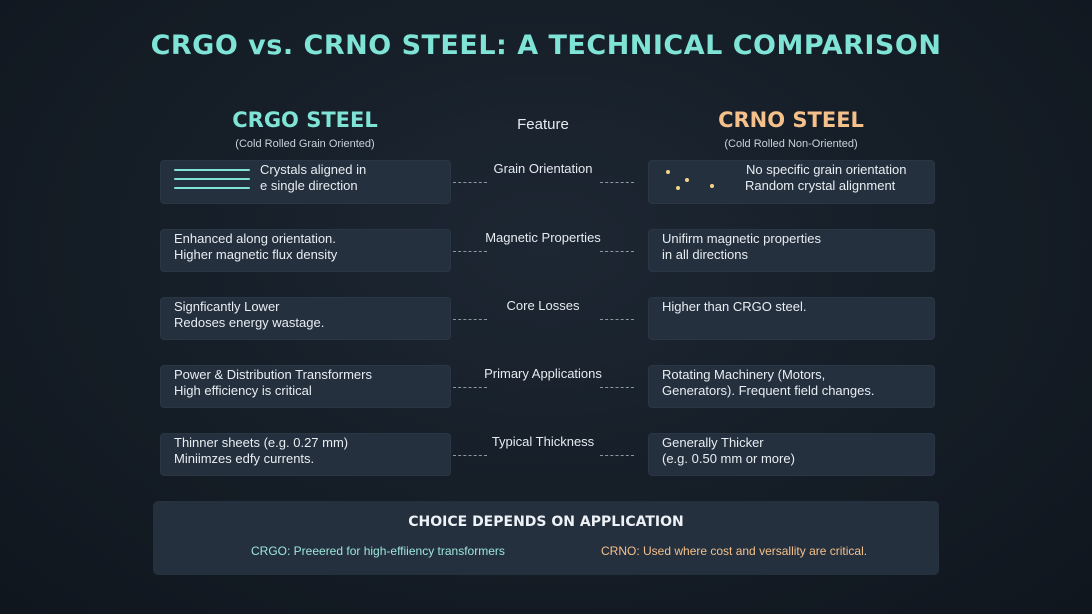 This screenshot has height=614, width=1092. What do you see at coordinates (734, 306) in the screenshot?
I see `crno-core-line-1: Higher than CRGO steel.` at bounding box center [734, 306].